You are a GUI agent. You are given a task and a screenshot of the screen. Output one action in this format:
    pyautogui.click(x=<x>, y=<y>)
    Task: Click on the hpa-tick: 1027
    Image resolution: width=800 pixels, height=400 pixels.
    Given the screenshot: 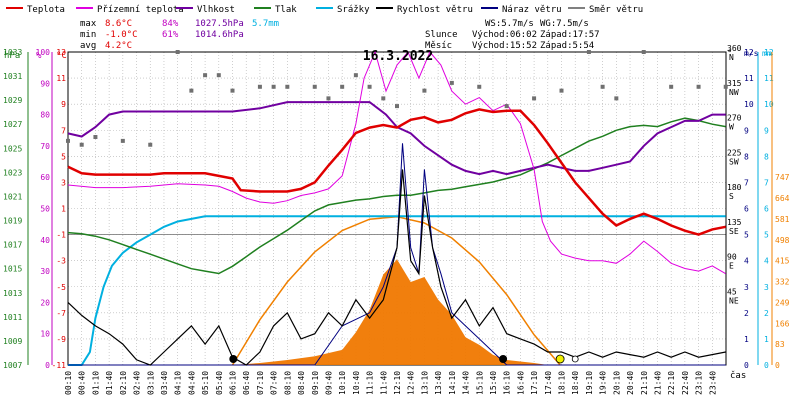 What is the action you would take?
    pyautogui.click(x=12, y=124)
    